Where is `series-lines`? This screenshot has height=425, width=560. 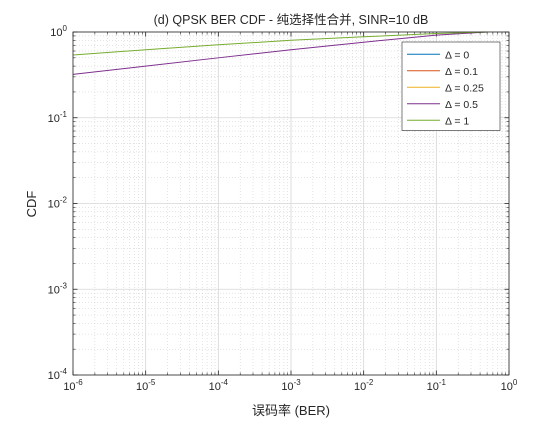 series-lines is located at coordinates (280, 53).